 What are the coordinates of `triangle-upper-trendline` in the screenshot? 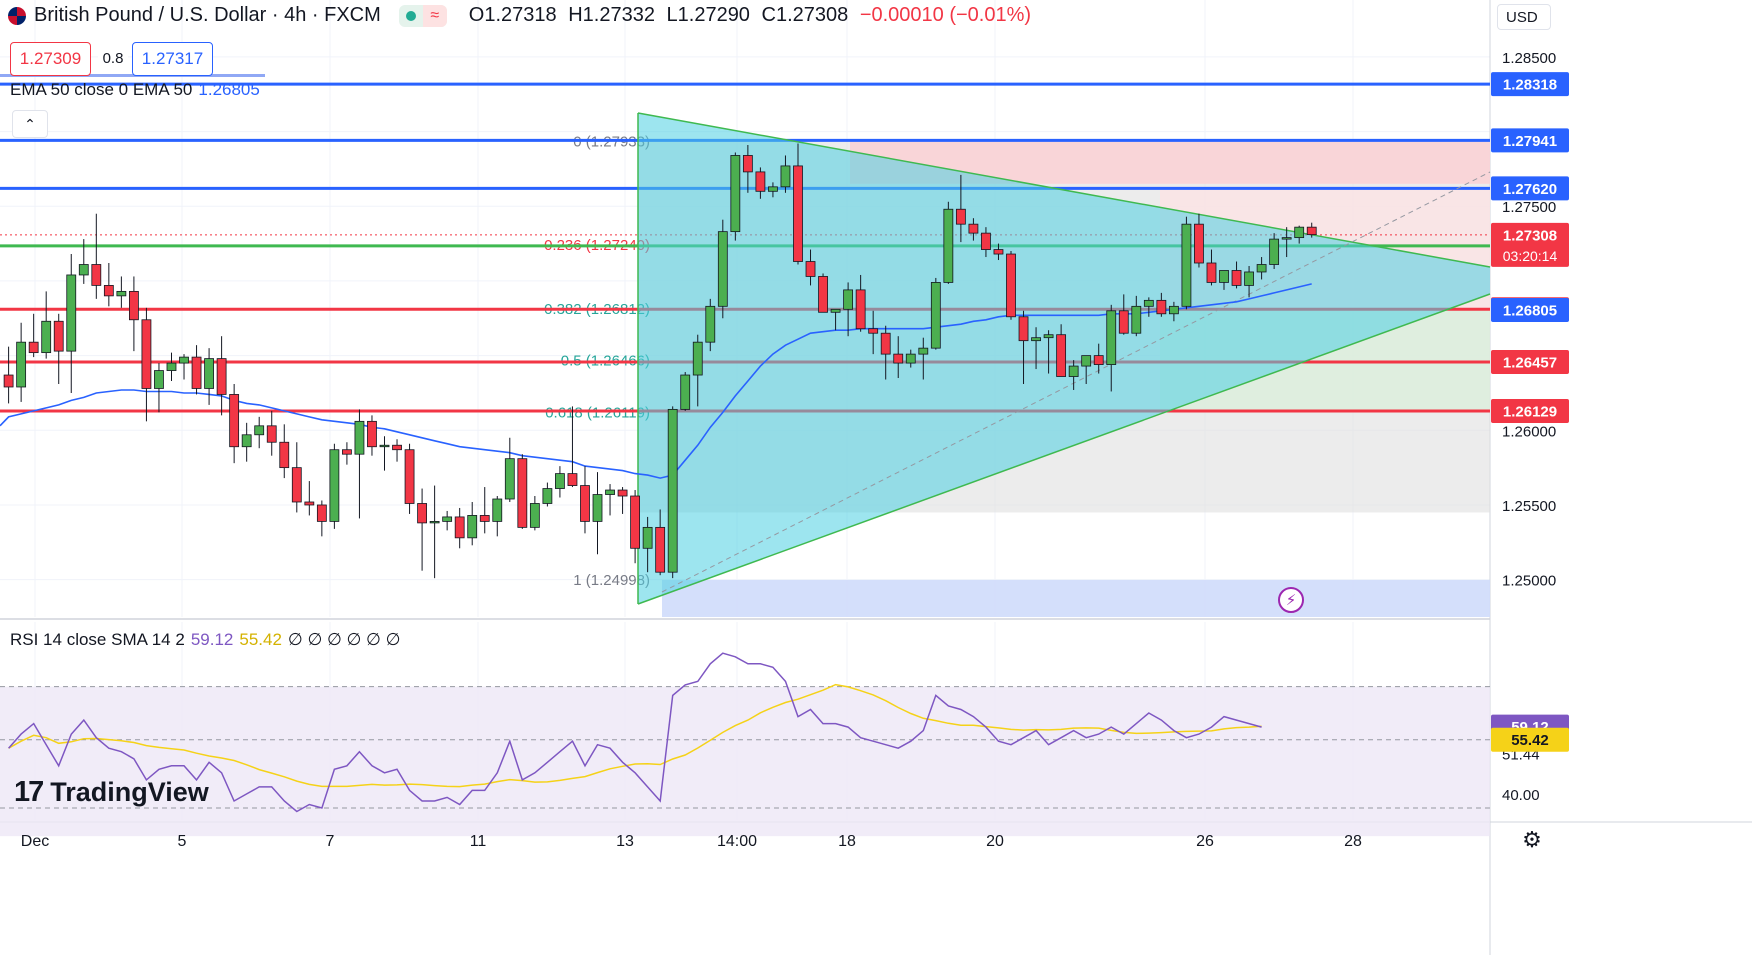 It's located at (1064, 190).